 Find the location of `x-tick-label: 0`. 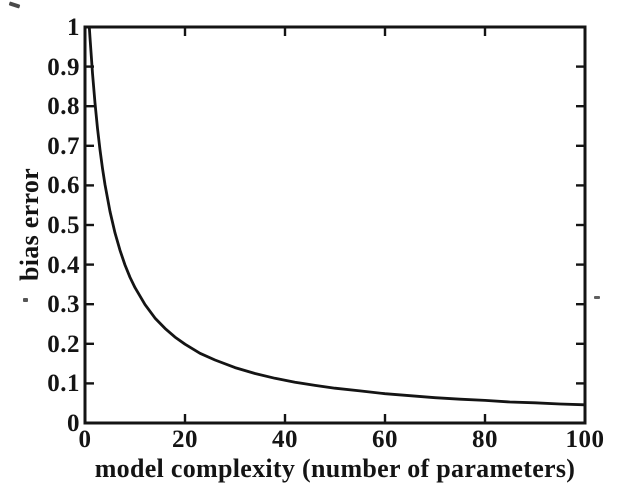

x-tick-label: 0 is located at coordinates (85, 439).